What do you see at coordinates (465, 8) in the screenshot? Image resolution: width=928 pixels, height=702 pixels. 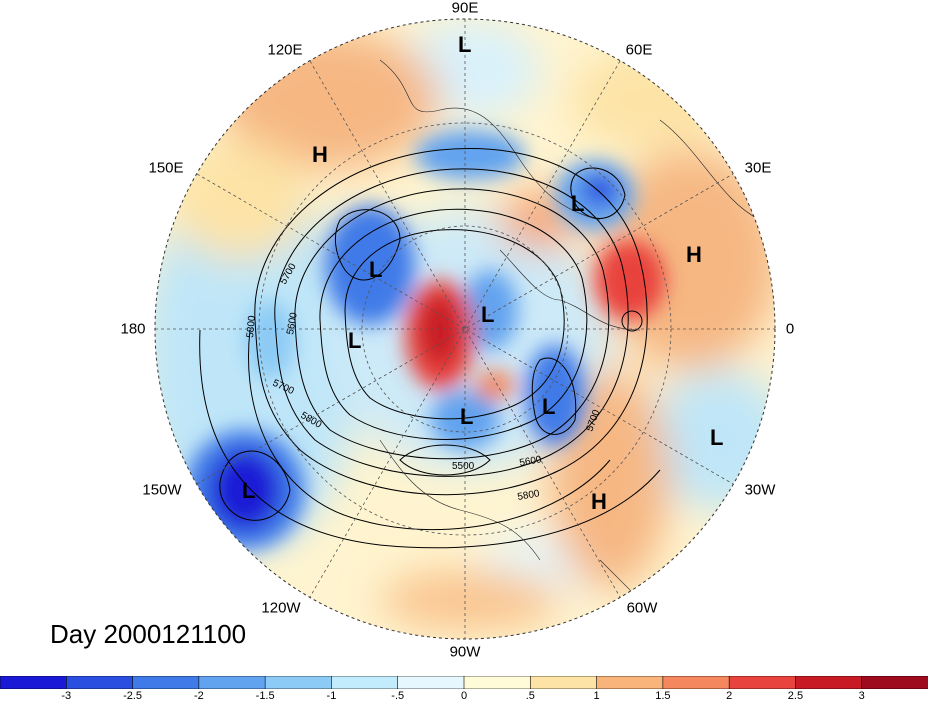 I see `longitude-label-90e: 90E` at bounding box center [465, 8].